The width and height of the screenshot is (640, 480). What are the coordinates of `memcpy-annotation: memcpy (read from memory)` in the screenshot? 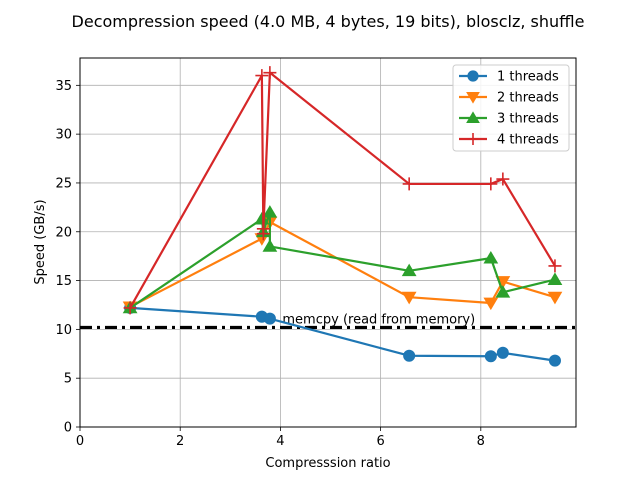 It's located at (378, 319).